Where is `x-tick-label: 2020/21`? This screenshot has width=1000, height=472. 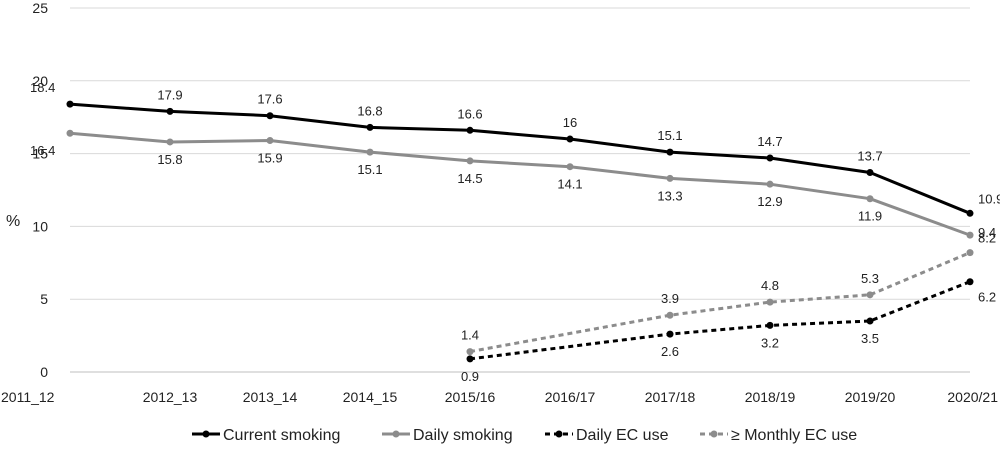 x-tick-label: 2020/21 is located at coordinates (972, 397).